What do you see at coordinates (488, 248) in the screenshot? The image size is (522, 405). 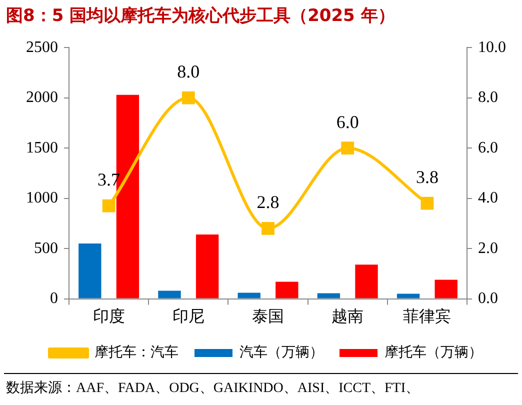 I see `y2-tick-label: 2.0` at bounding box center [488, 248].